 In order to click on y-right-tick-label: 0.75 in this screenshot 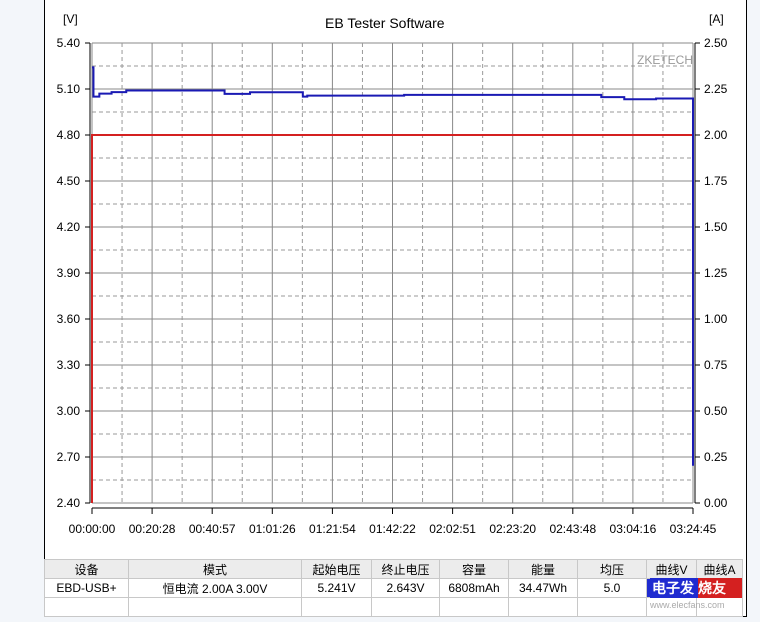, I will do `click(716, 365)`.